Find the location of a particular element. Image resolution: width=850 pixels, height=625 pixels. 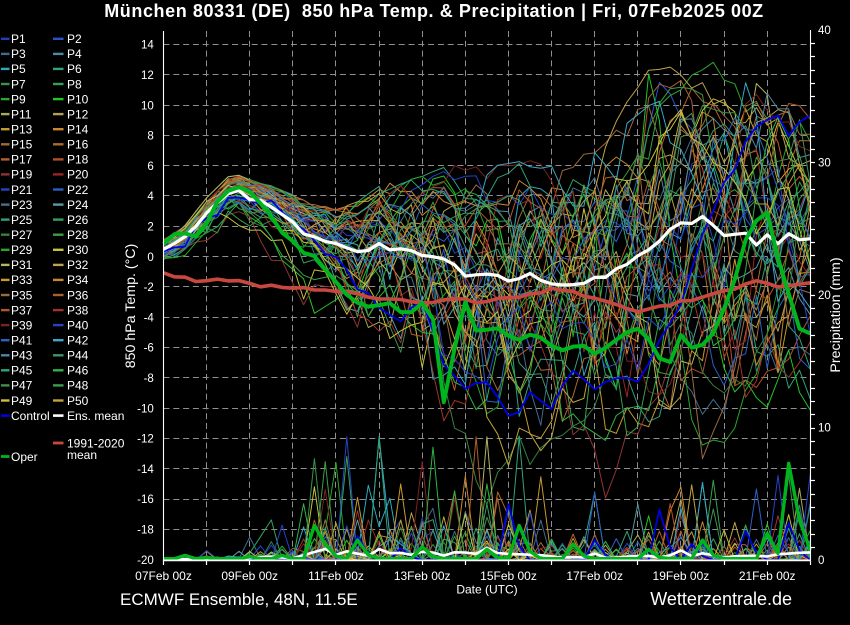

svg-text: mean is located at coordinates (82, 455).